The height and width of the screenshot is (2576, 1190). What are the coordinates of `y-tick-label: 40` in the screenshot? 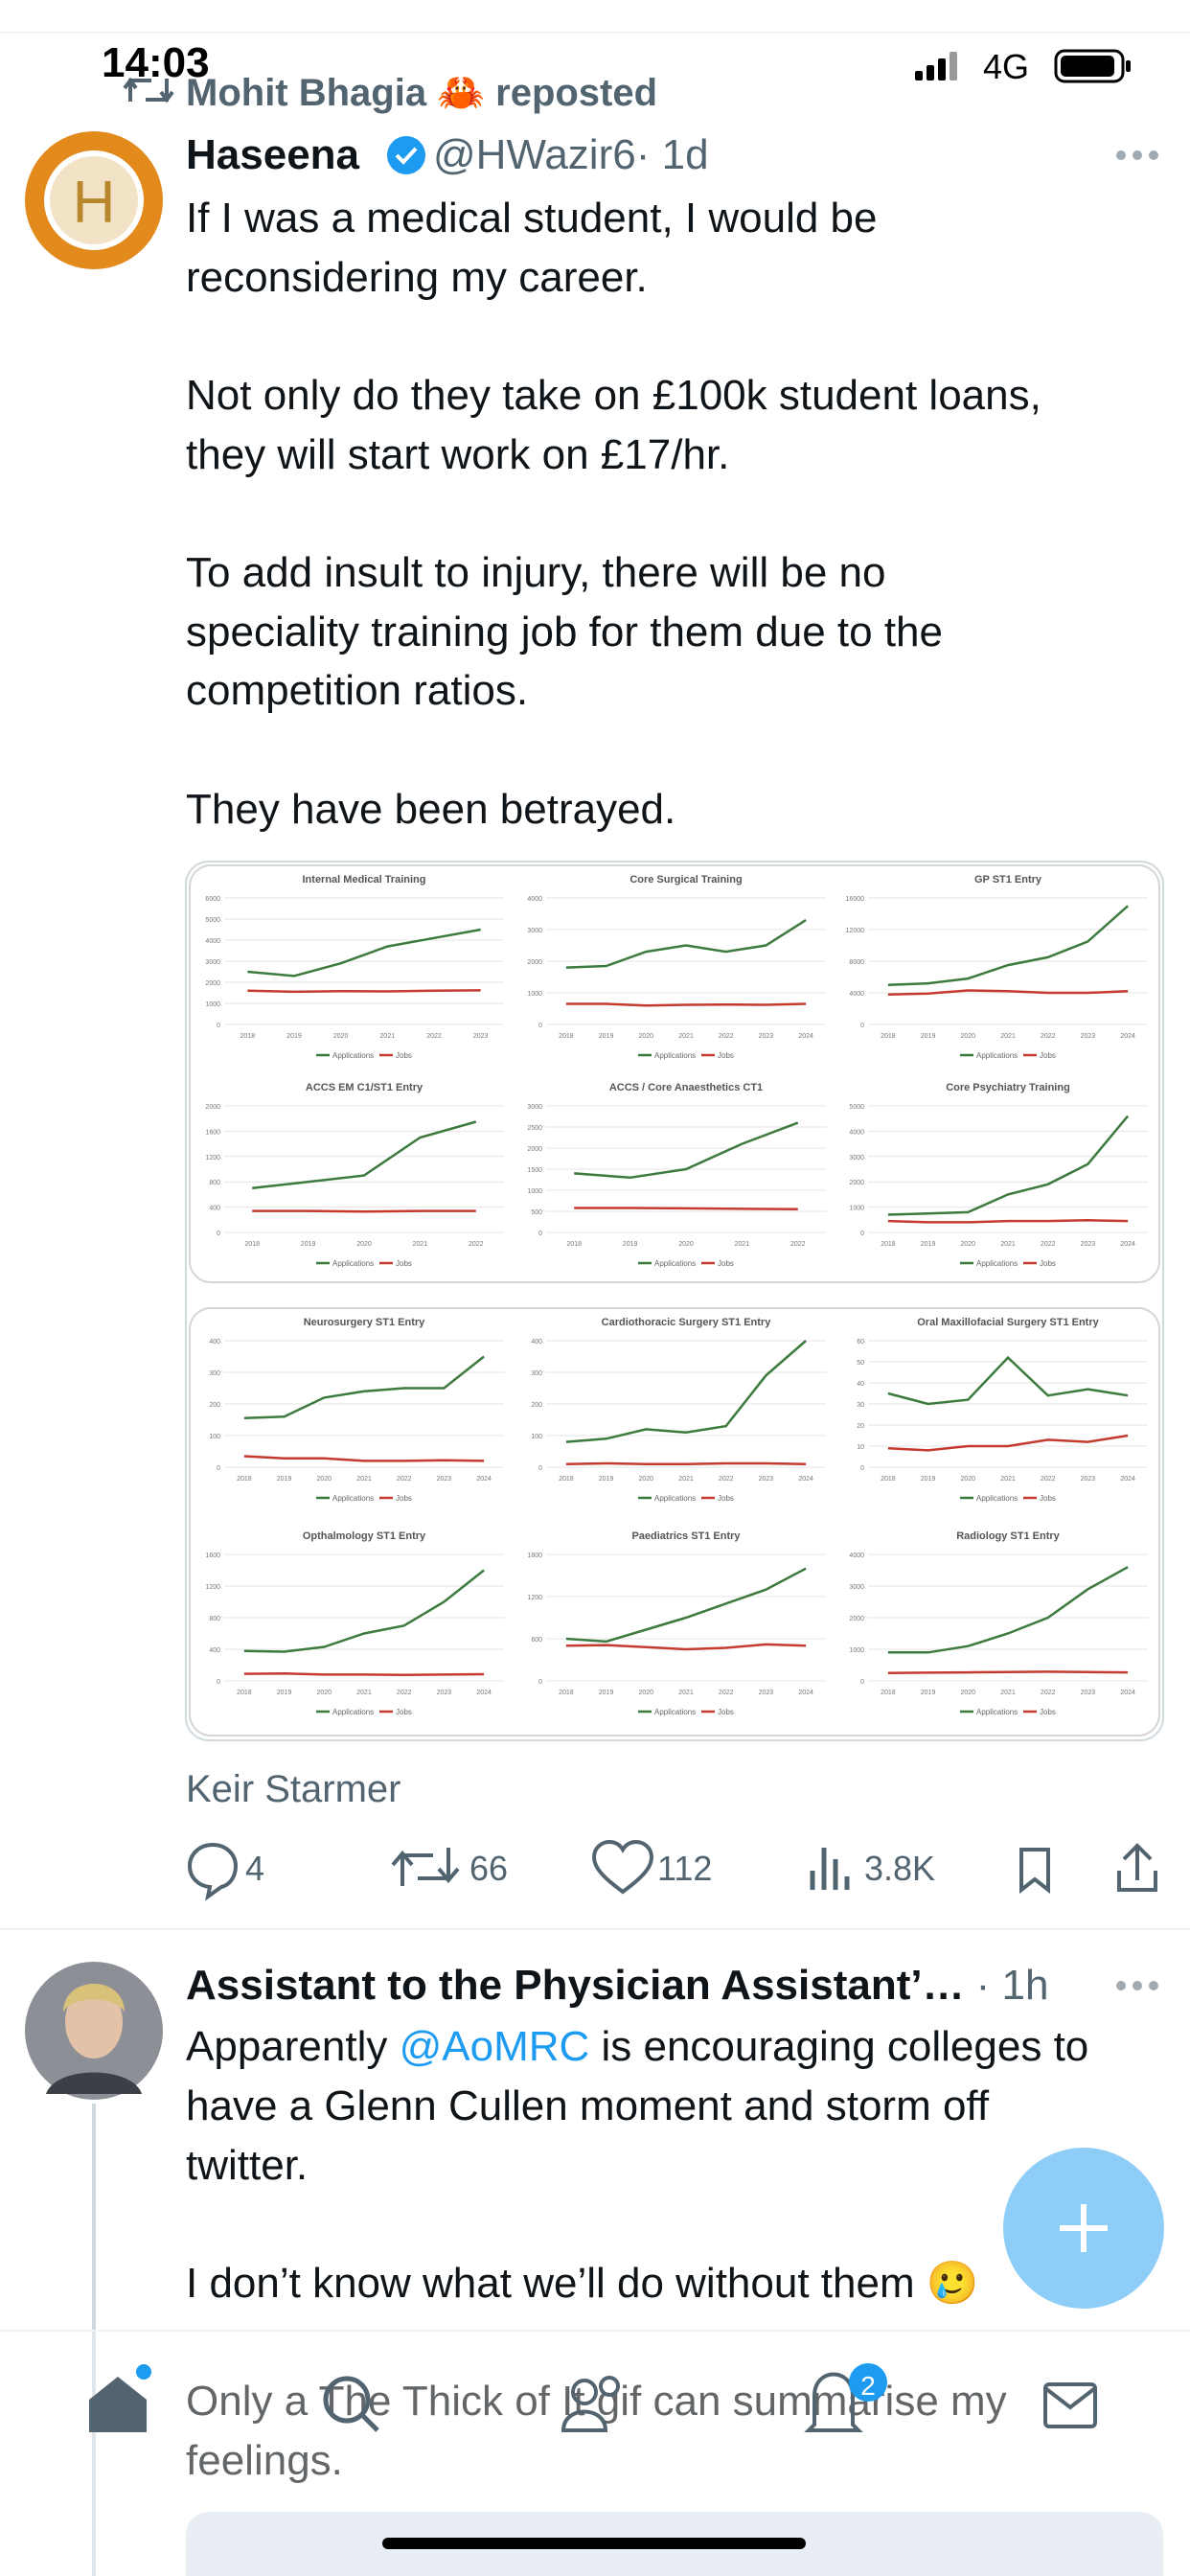 It's located at (860, 1384).